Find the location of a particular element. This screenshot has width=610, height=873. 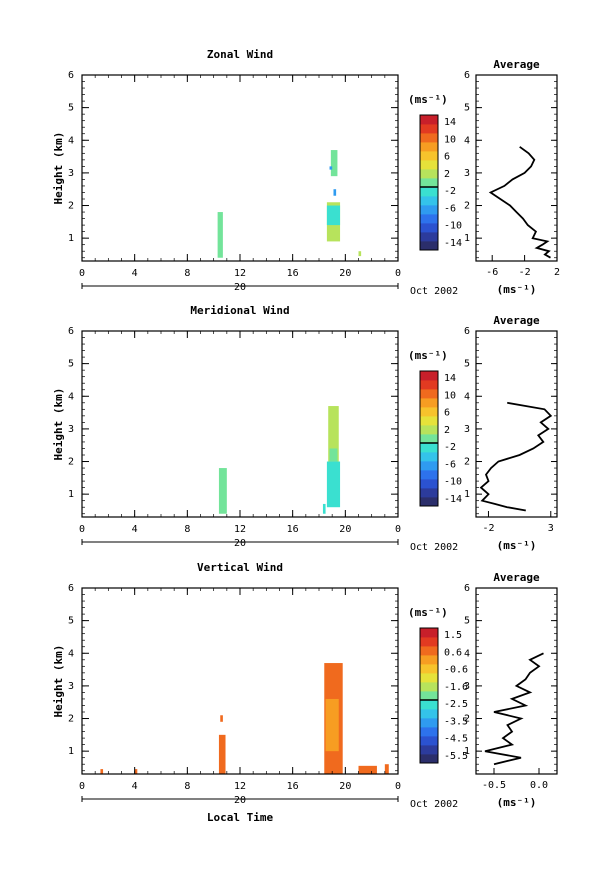

colorbar-tick-label: -3.5 is located at coordinates (456, 721).